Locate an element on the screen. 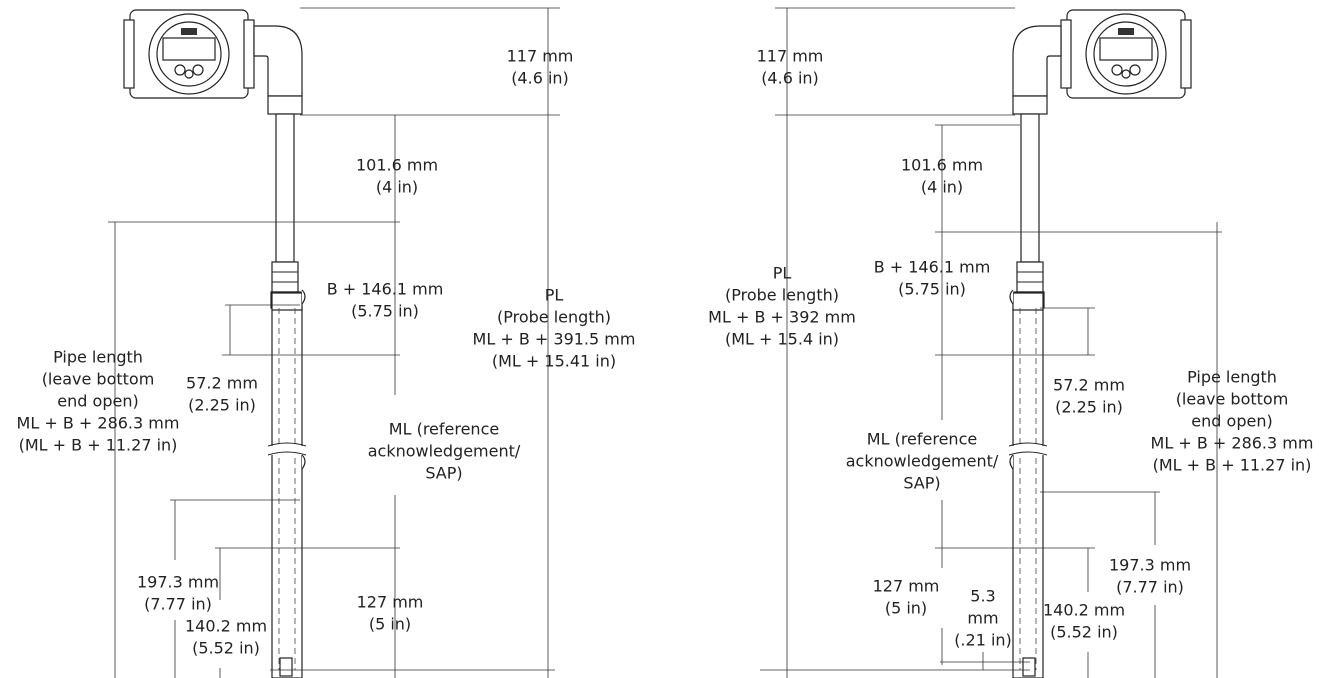 The height and width of the screenshot is (678, 1319). dimension-label: ML + B + 391.5 mm is located at coordinates (554, 339).